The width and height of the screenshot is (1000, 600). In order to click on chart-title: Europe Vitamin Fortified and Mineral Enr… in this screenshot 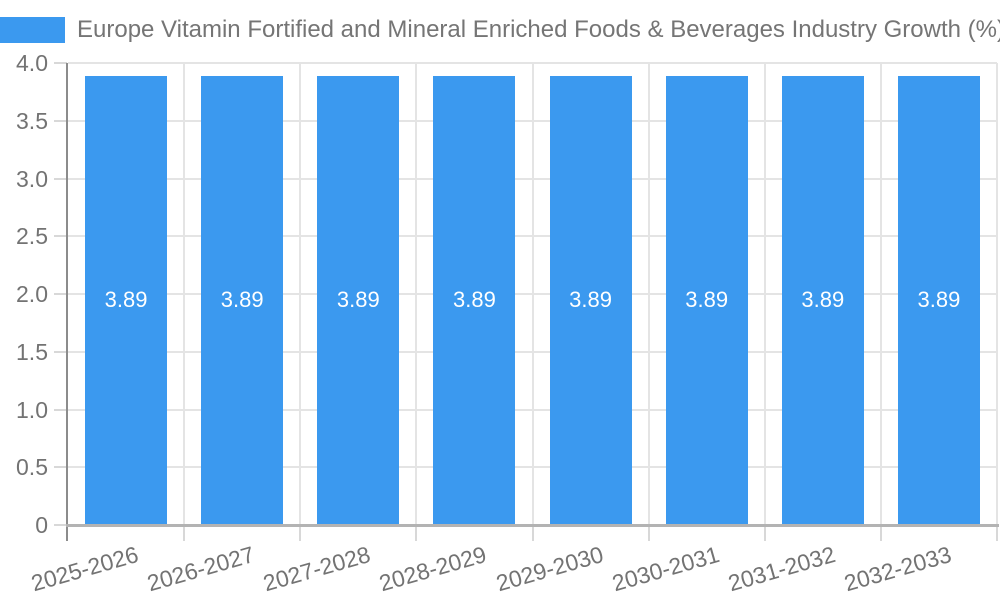, I will do `click(538, 29)`.